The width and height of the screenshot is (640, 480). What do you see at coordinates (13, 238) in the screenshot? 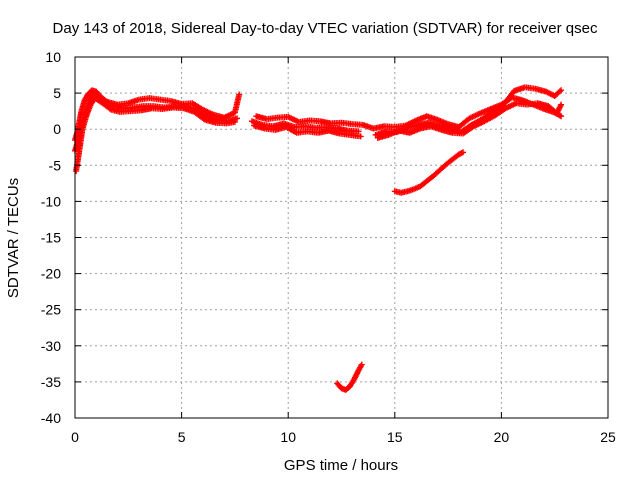
I see `y-axis-title: SDTVAR / TECUs` at bounding box center [13, 238].